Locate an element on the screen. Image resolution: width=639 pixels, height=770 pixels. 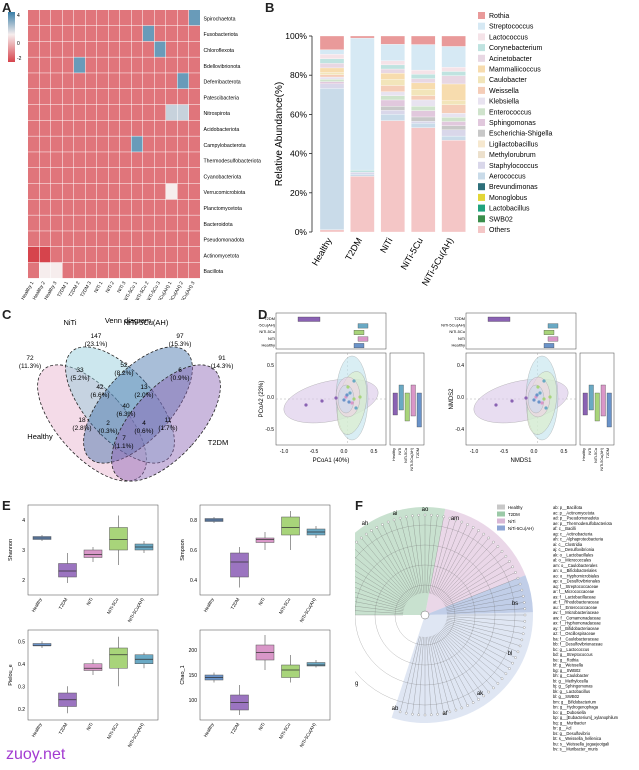
legend-swatch is located at coordinates (481, 112).